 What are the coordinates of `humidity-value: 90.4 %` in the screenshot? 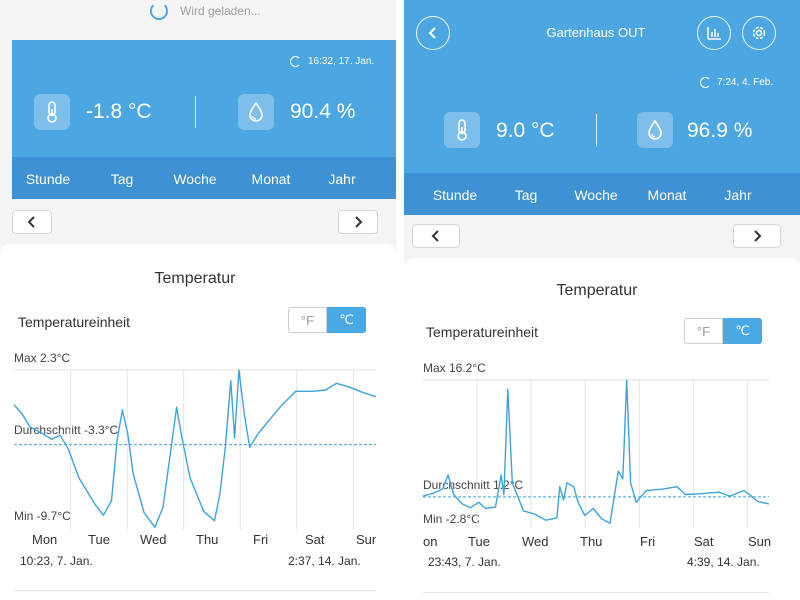 It's located at (323, 111).